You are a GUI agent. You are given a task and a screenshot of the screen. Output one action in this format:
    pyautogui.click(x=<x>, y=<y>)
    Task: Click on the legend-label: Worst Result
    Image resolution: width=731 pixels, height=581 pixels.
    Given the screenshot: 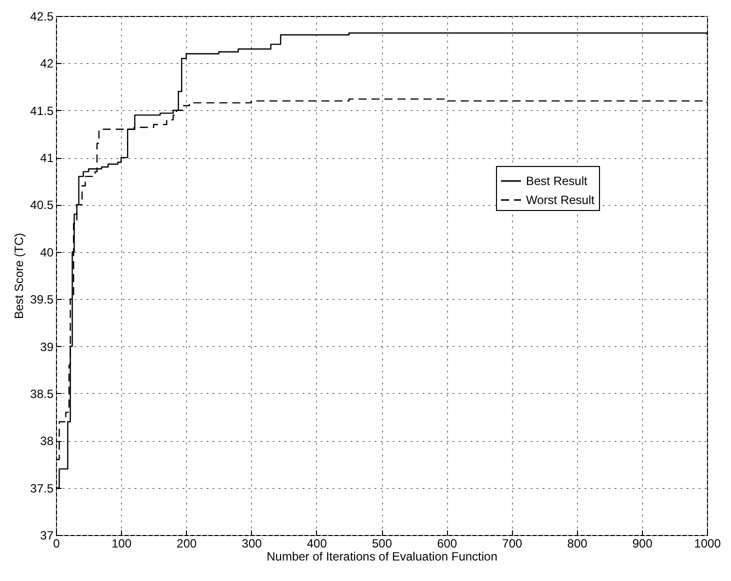 What is the action you would take?
    pyautogui.click(x=561, y=200)
    